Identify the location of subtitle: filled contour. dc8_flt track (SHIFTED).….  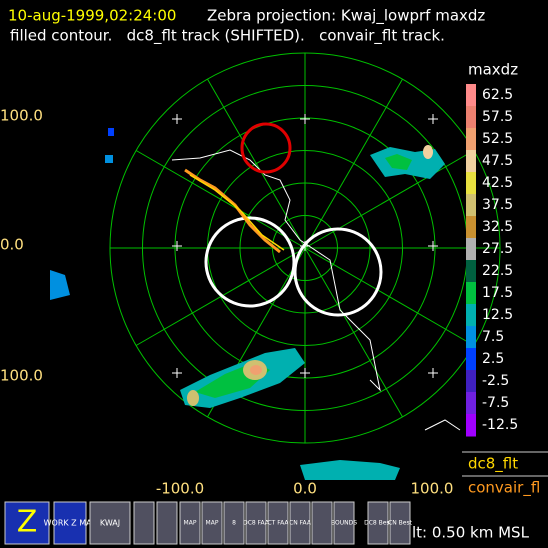
(227, 36).